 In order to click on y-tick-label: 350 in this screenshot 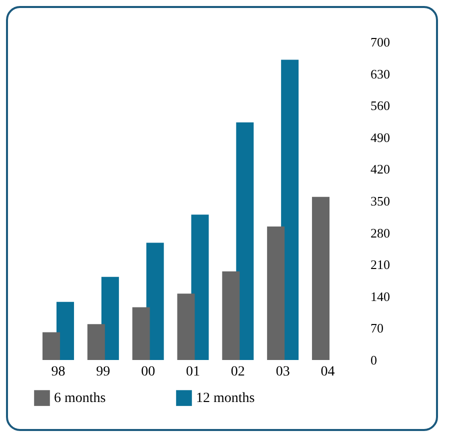, I will do `click(380, 201)`.